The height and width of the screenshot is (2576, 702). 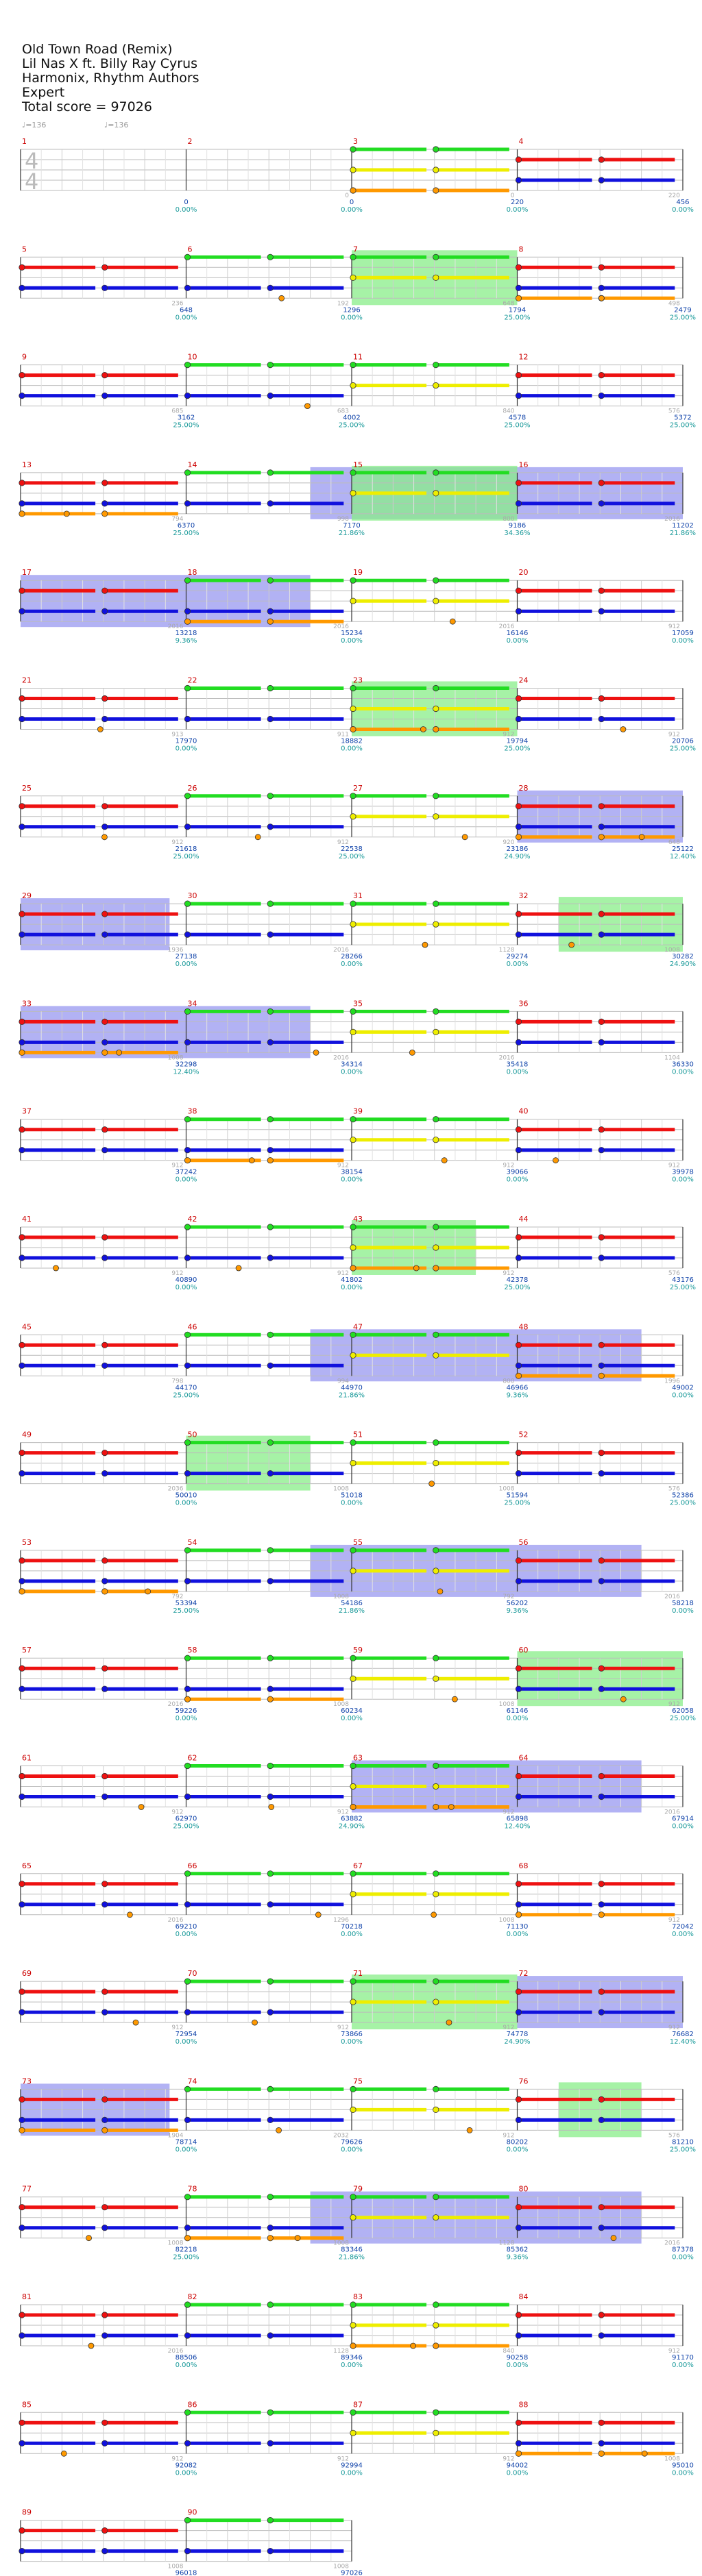 I want to click on measure: 39 912, so click(x=434, y=1138).